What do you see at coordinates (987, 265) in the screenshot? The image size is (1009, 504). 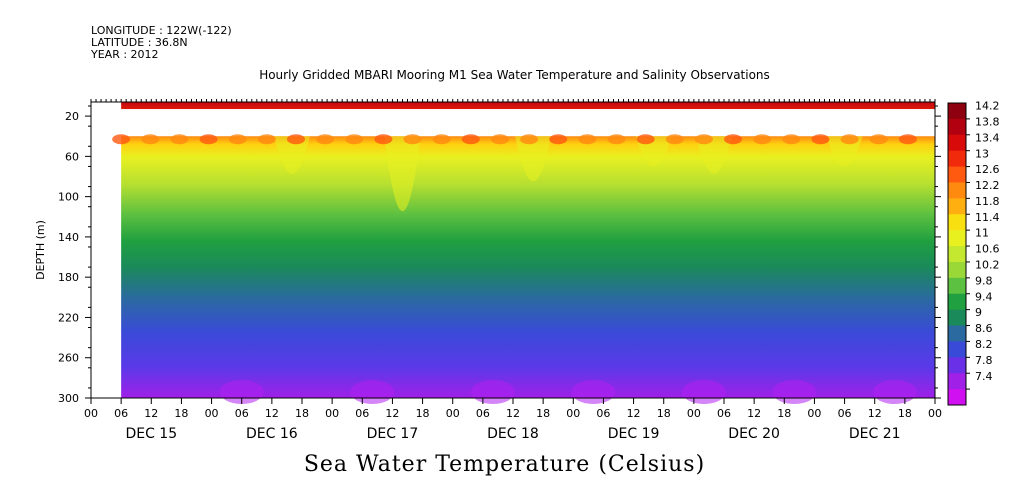 I see `colorbar-label: 10.2` at bounding box center [987, 265].